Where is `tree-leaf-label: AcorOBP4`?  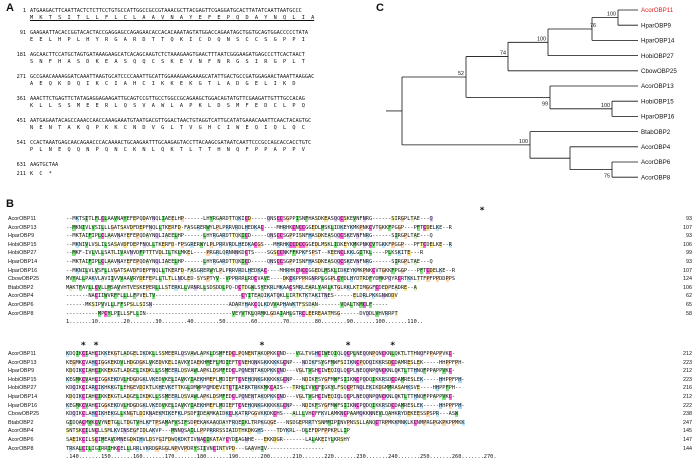 tree-leaf-label: AcorOBP4 is located at coordinates (656, 147).